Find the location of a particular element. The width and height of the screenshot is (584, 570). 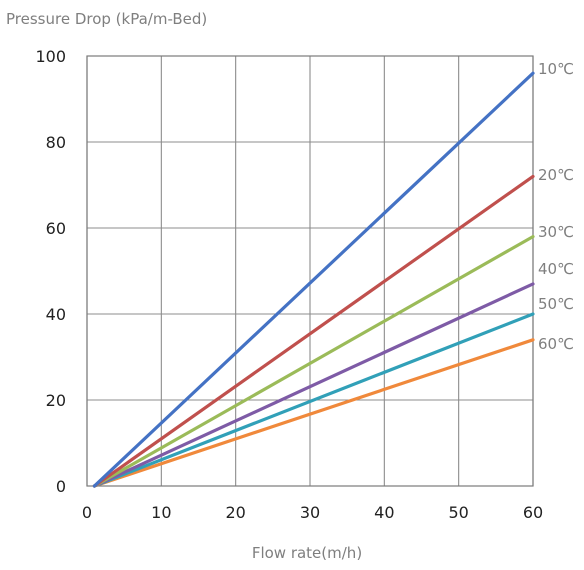

series-labels: 10℃ 20℃ 30℃ 40℃ 50℃ 60℃ is located at coordinates (556, 206).